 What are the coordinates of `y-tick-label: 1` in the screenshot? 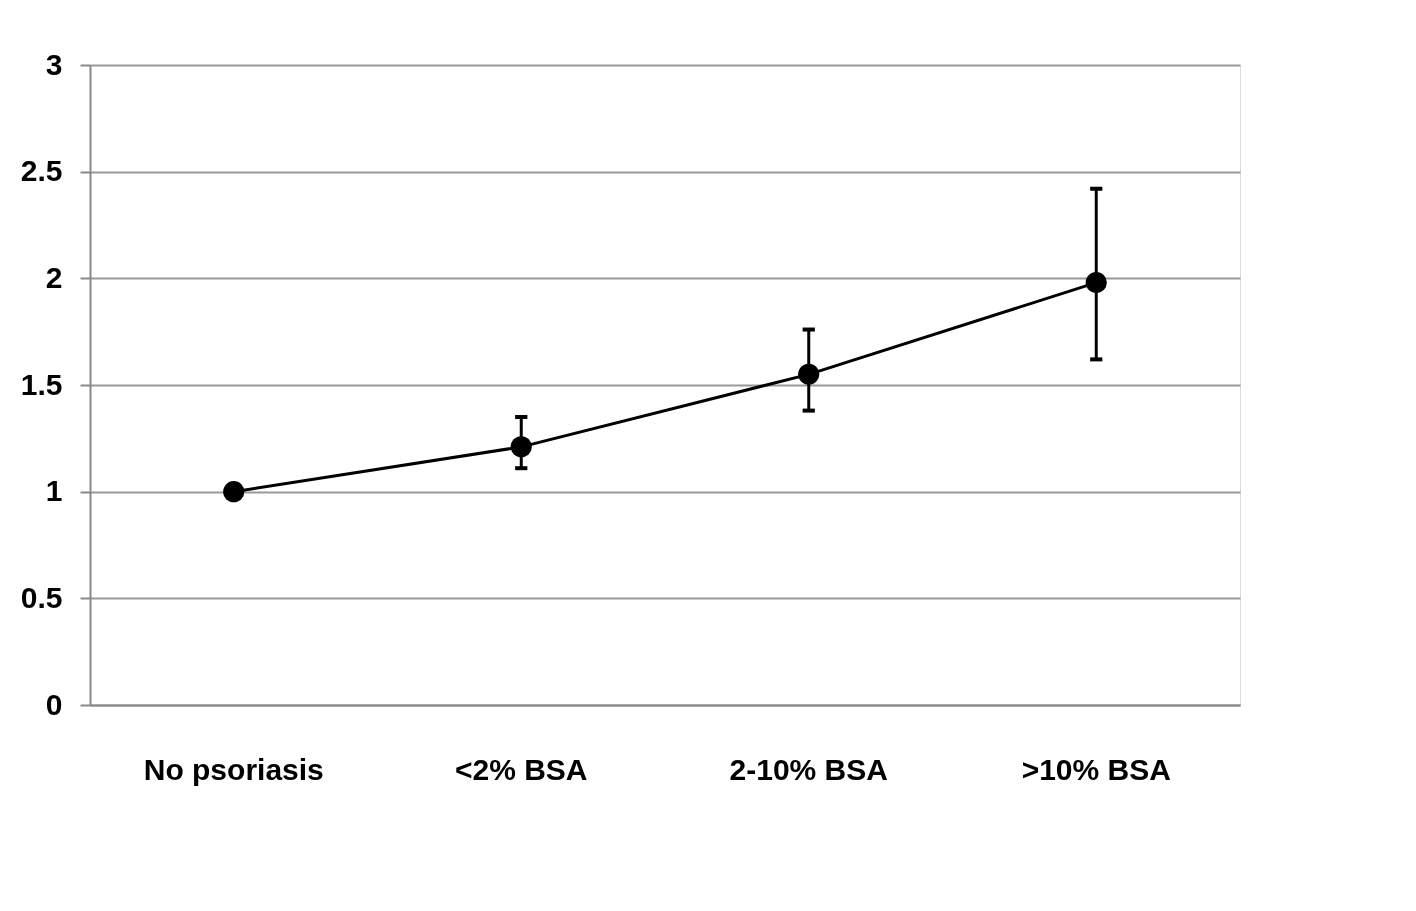 It's located at (54, 491).